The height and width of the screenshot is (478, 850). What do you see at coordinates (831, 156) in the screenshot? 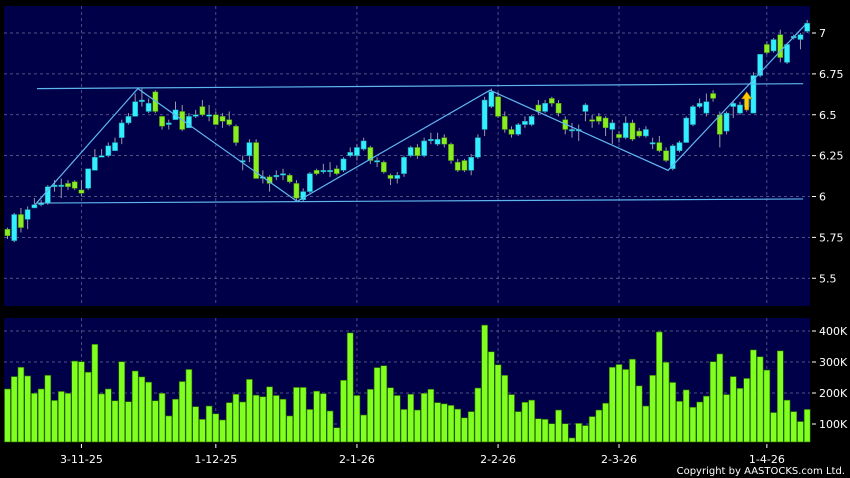
I see `price-tick-label: 6.25` at bounding box center [831, 156].